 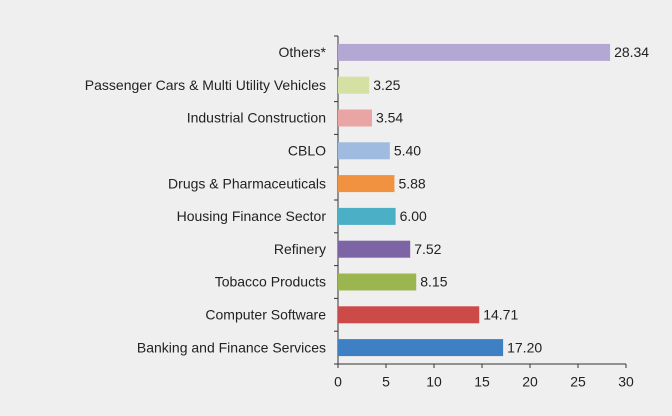 What do you see at coordinates (247, 183) in the screenshot?
I see `category-label: Drugs & Pharmaceuticals` at bounding box center [247, 183].